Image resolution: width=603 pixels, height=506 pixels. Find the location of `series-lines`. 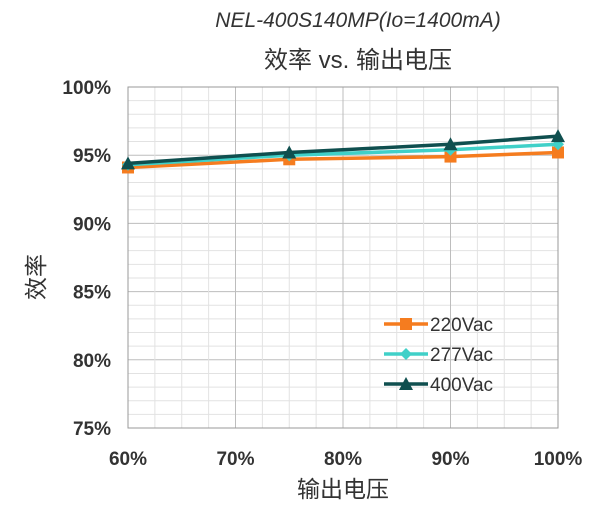

series-lines is located at coordinates (343, 151).